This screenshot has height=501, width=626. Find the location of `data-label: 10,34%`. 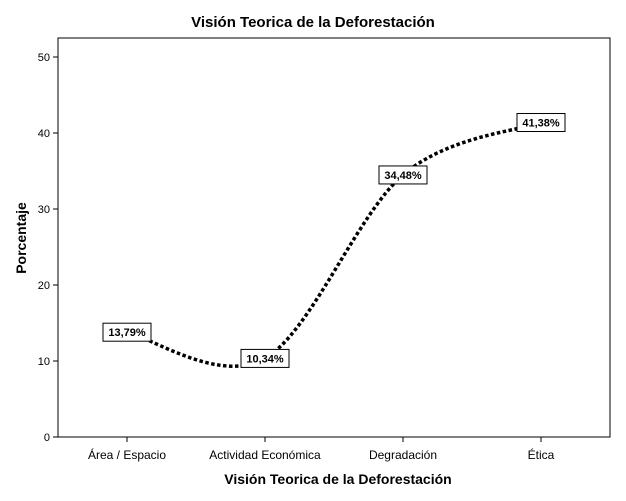

data-label: 10,34% is located at coordinates (265, 358).